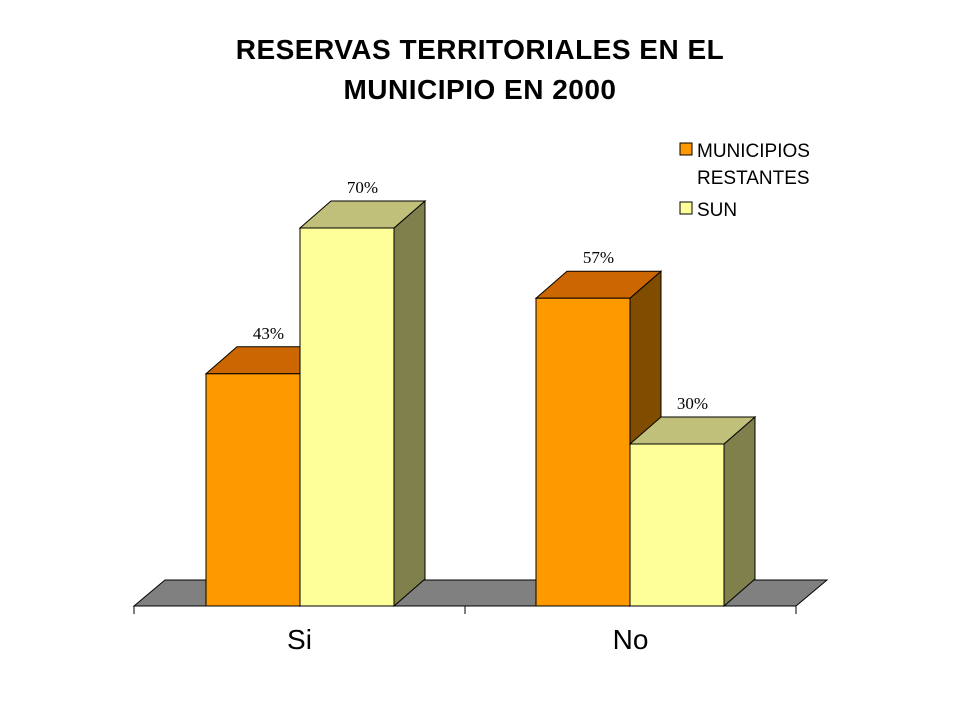 The height and width of the screenshot is (720, 960). I want to click on x-tick-label: No, so click(631, 639).